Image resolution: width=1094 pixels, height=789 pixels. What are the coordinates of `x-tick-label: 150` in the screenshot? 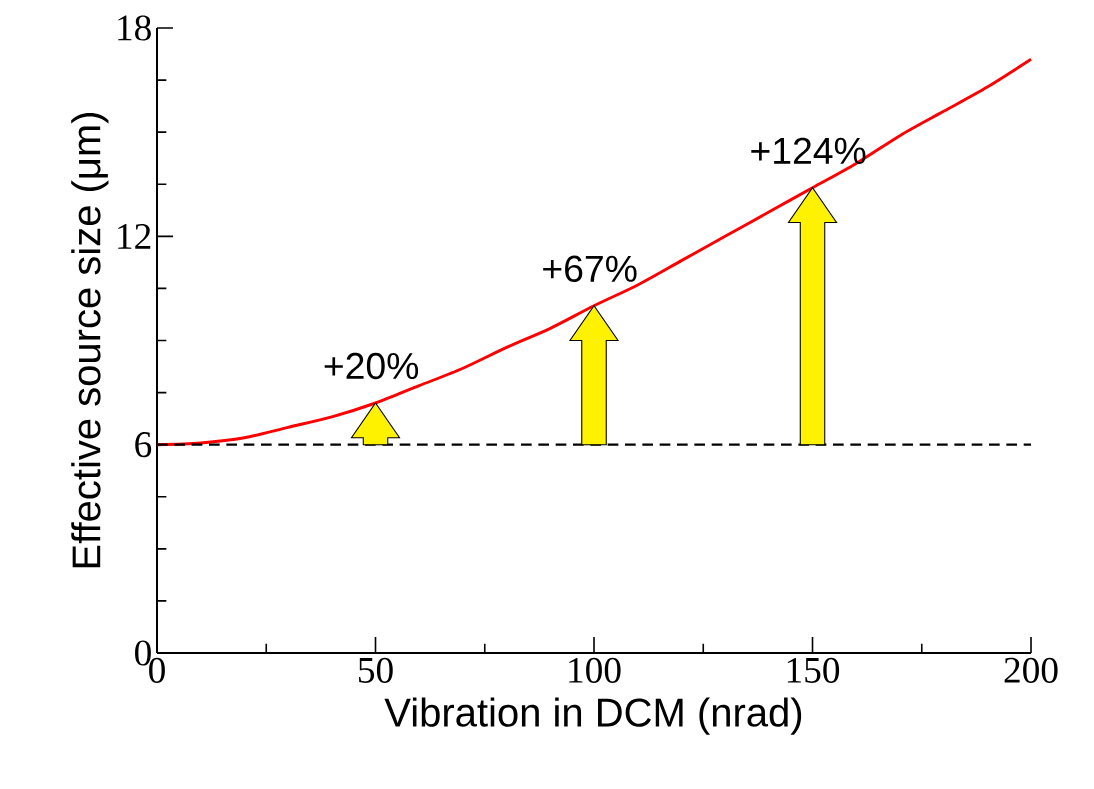 It's located at (813, 670).